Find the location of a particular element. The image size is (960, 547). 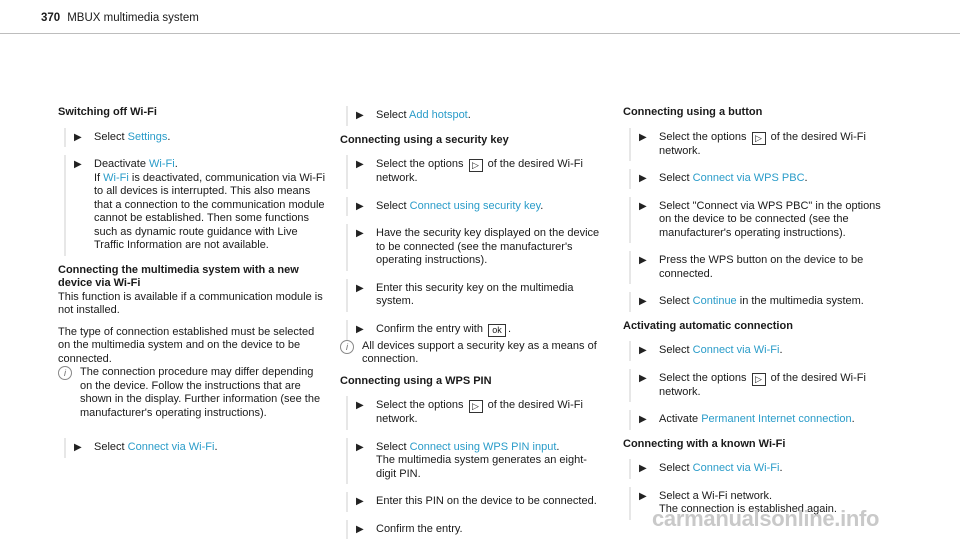

watermark: carmanualsonline.info is located at coordinates (766, 518).